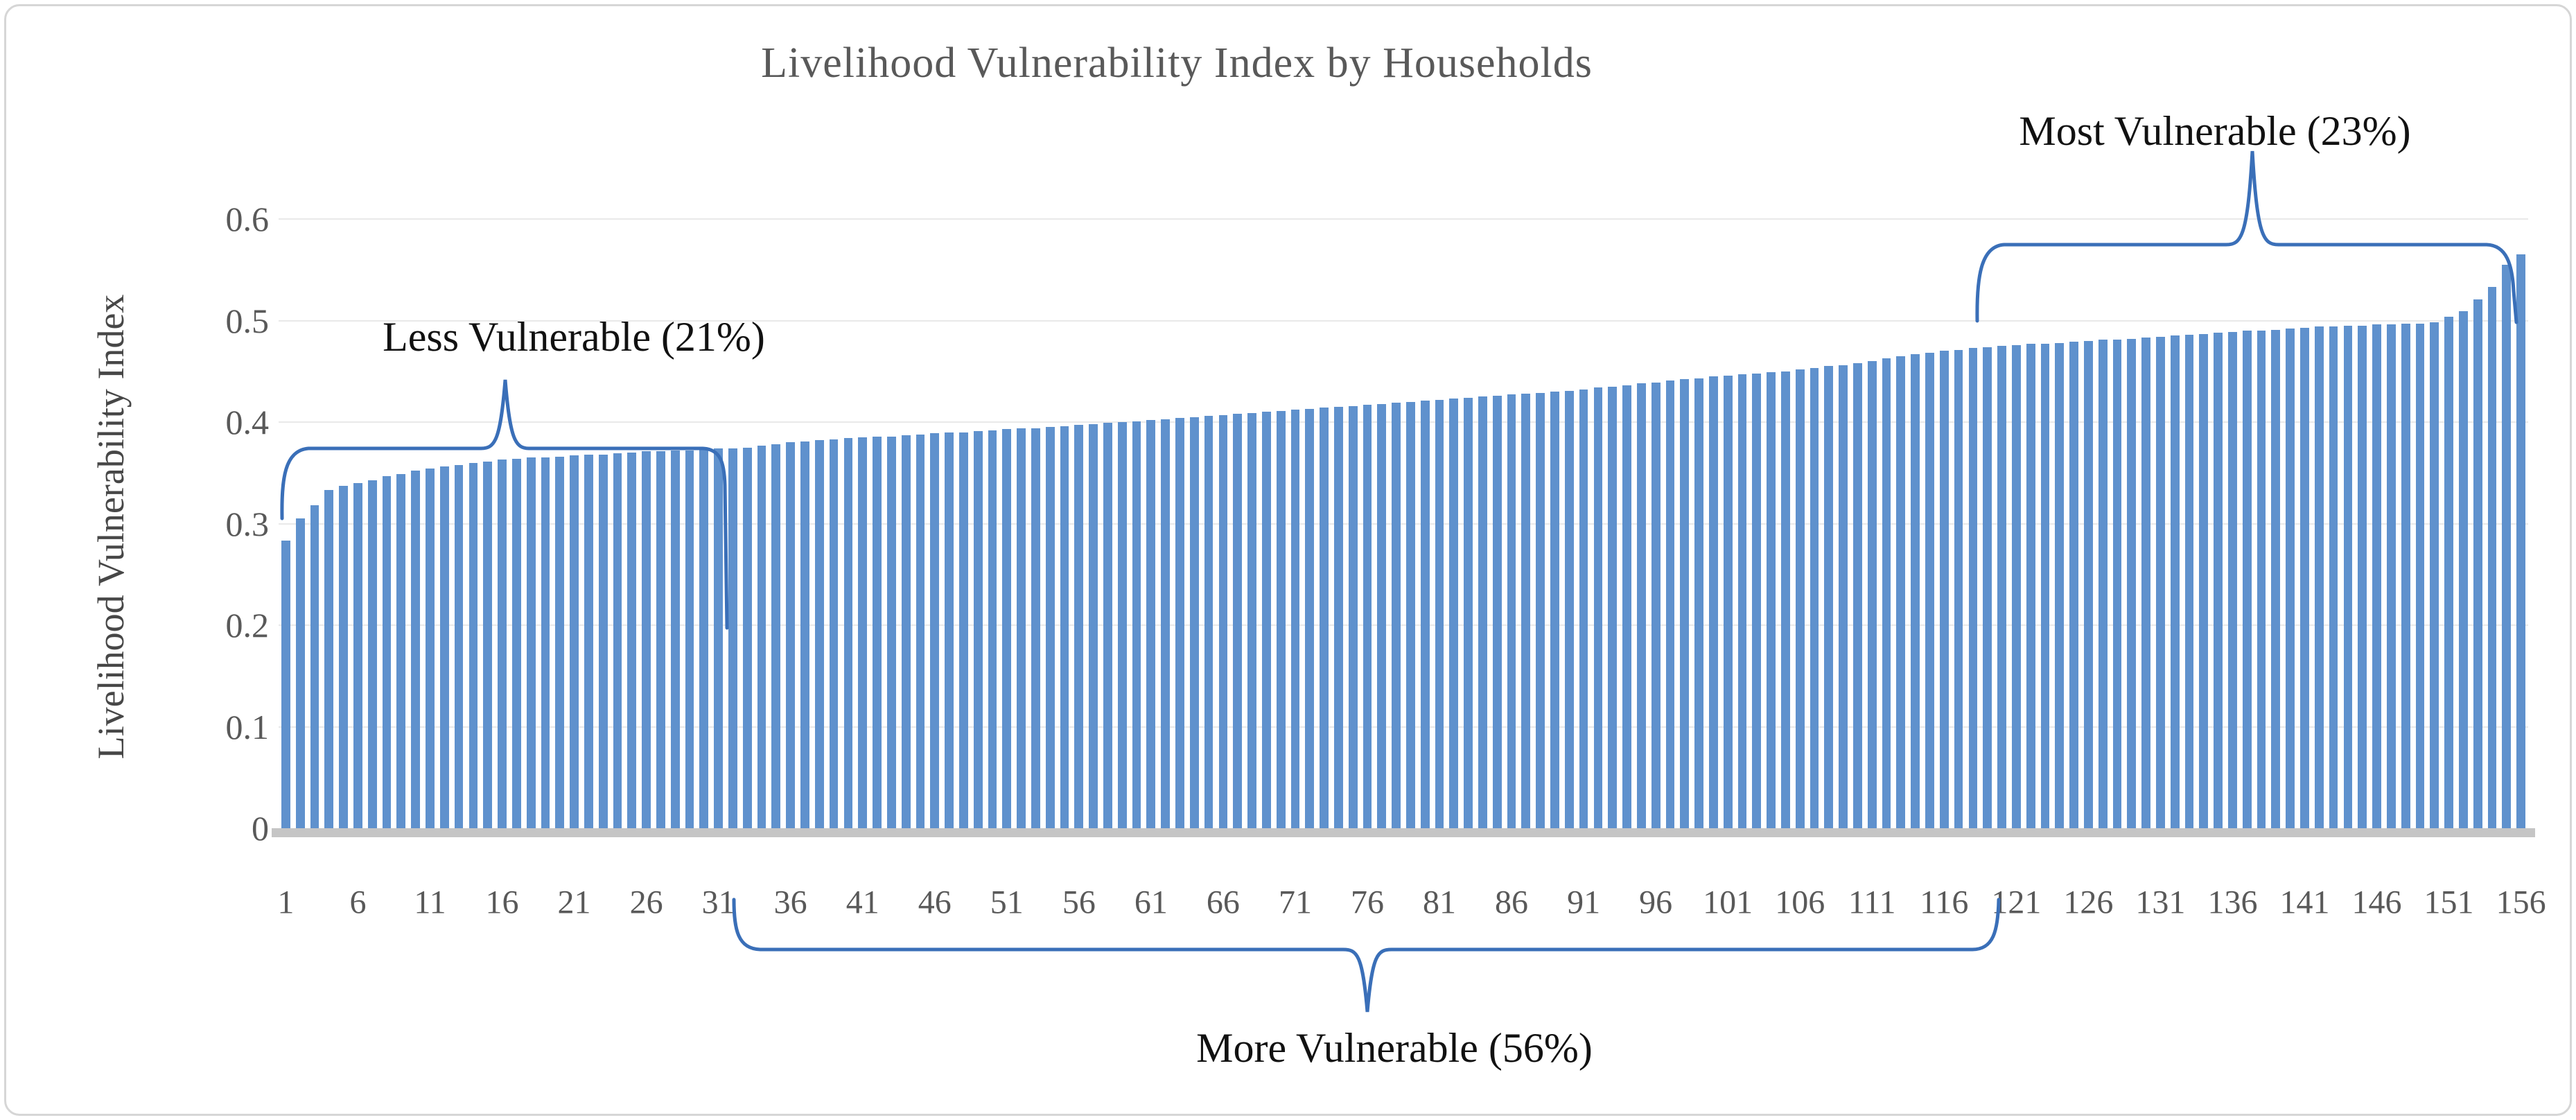 Image resolution: width=2576 pixels, height=1120 pixels. Describe the element at coordinates (1223, 902) in the screenshot. I see `x-tick-label: 66` at that location.